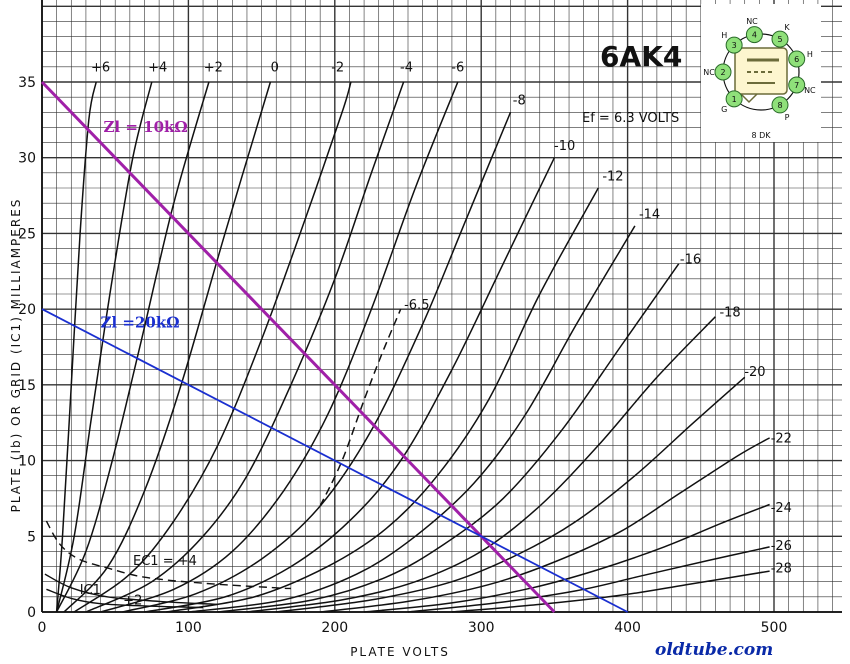 This screenshot has height=664, width=850. I want to click on base-pin-number: 6, so click(796, 59).